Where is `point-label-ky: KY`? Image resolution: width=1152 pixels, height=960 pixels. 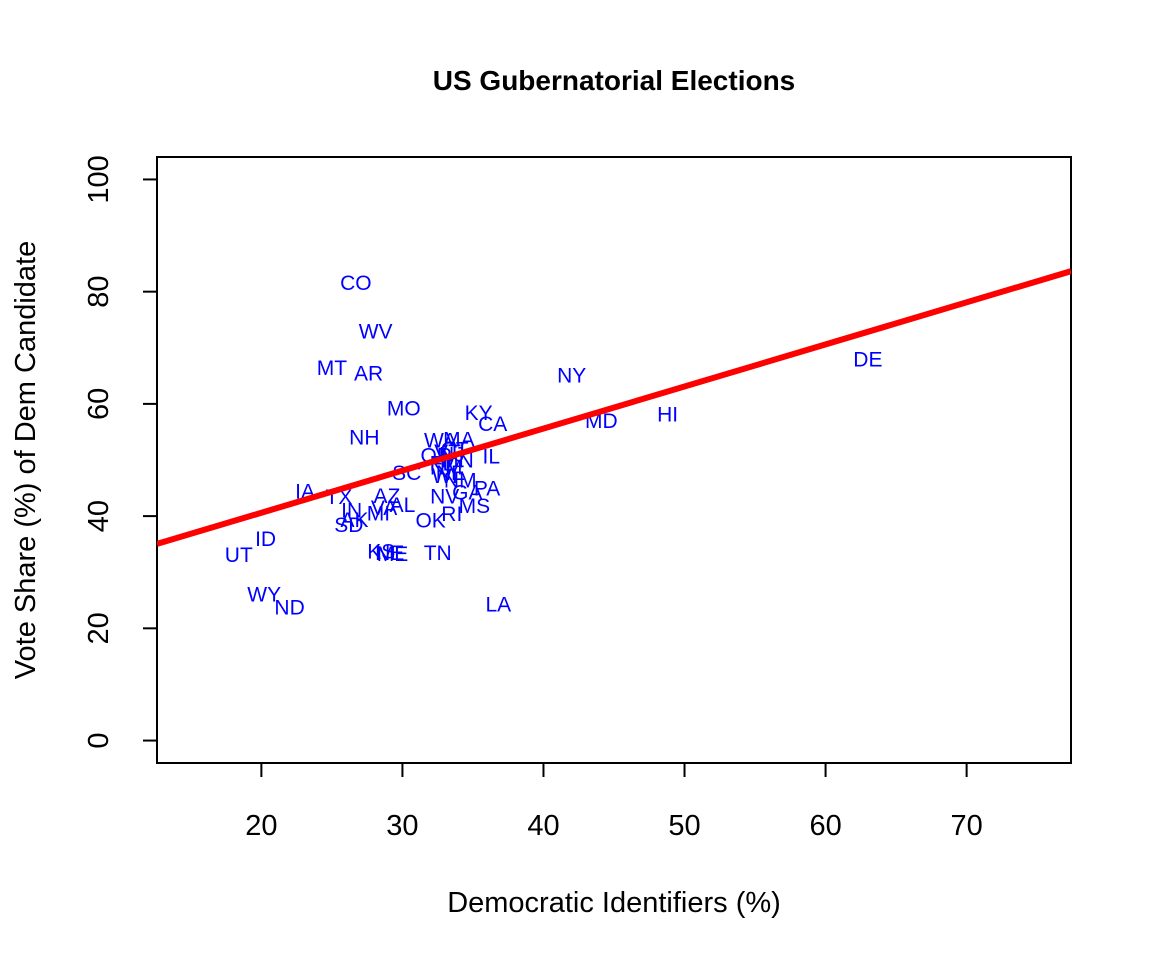
point-label-ky: KY is located at coordinates (479, 413).